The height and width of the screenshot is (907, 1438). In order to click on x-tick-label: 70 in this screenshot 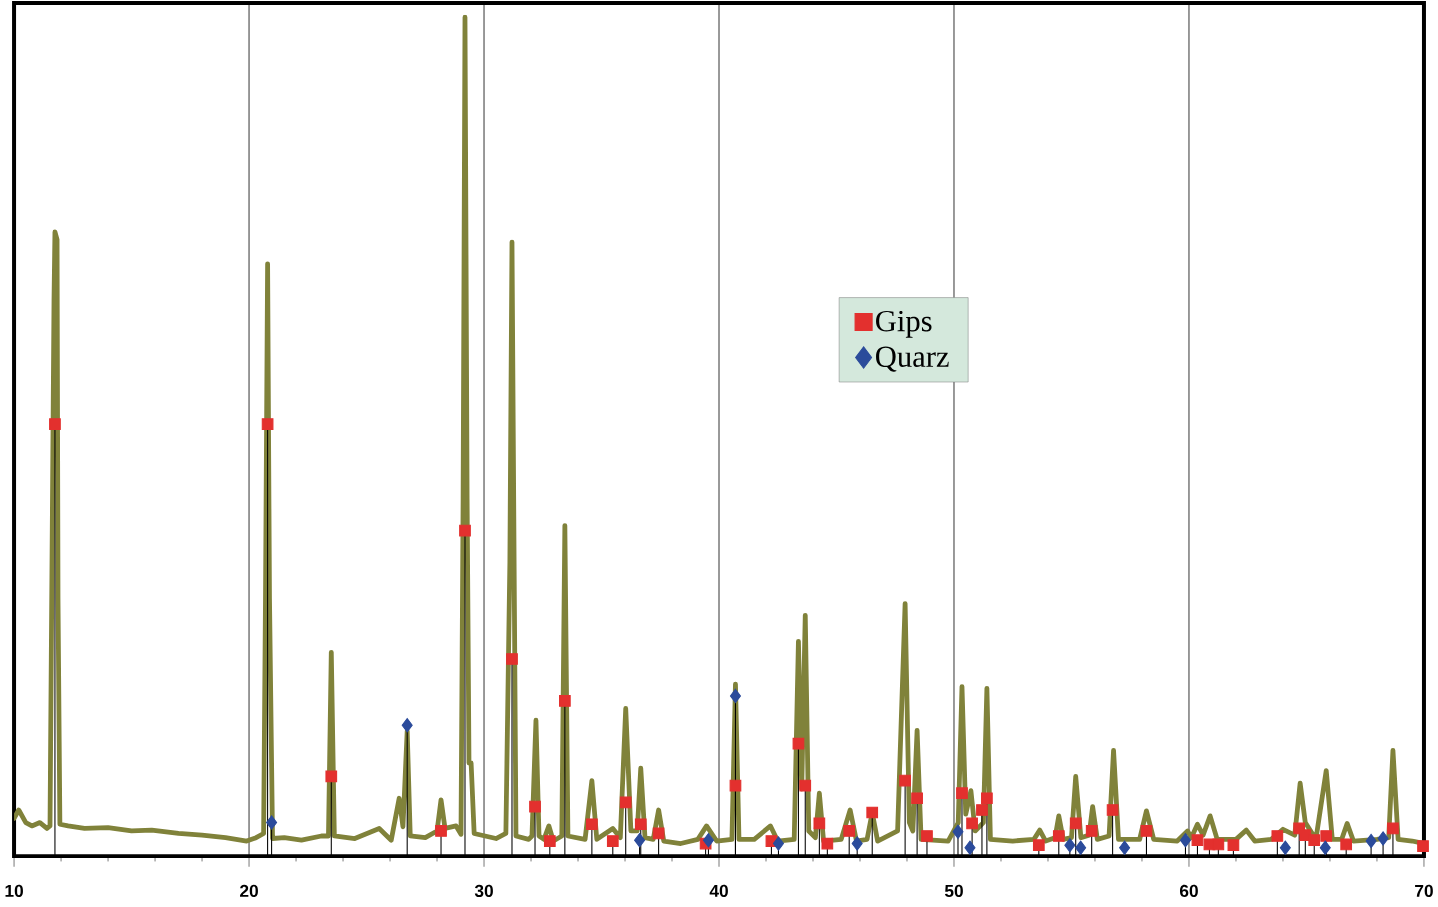, I will do `click(1424, 891)`.